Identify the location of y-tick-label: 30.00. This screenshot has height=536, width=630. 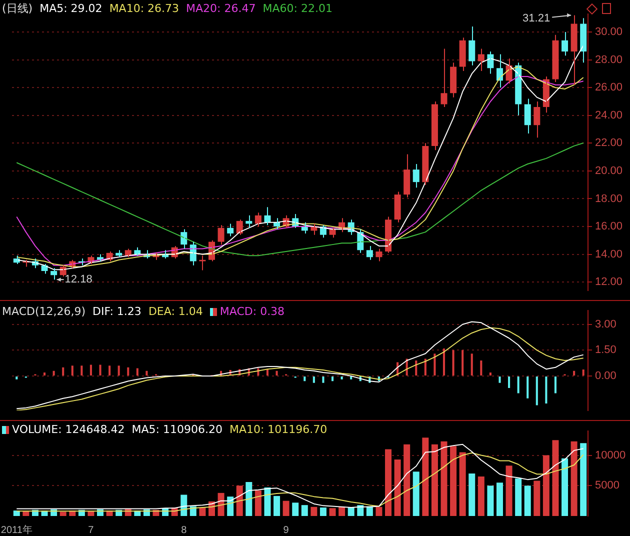
(609, 32).